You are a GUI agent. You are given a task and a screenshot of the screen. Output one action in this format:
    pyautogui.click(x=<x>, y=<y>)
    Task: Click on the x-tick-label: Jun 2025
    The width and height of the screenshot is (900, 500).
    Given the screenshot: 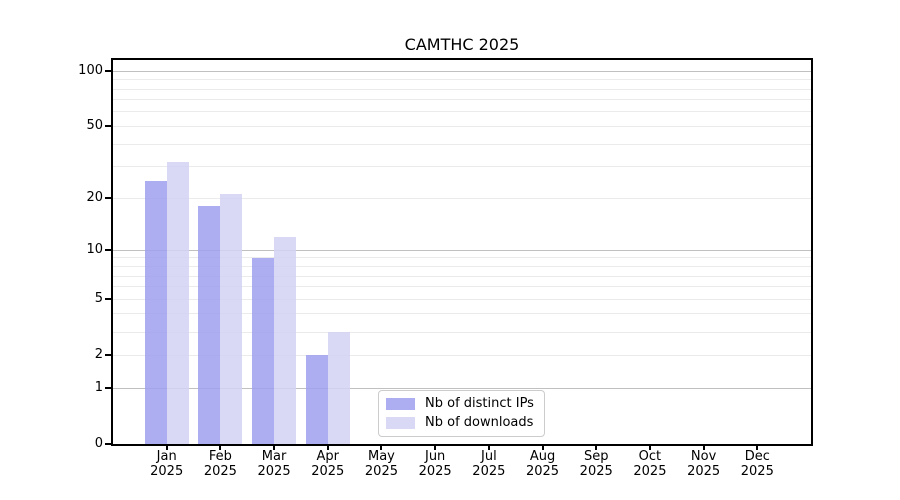 What is the action you would take?
    pyautogui.click(x=435, y=464)
    